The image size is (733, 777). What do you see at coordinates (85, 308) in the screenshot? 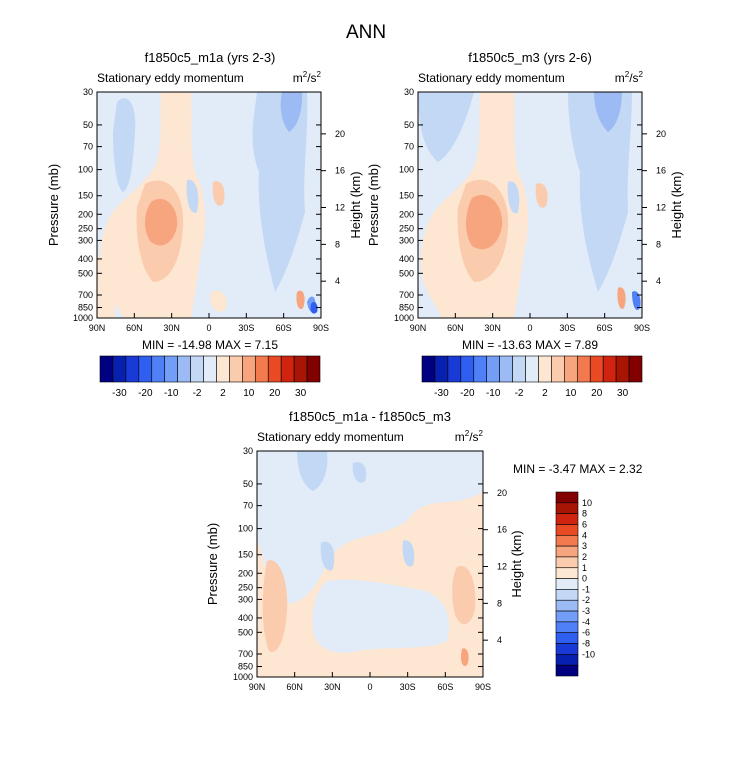
I see `y-tick-label: 850` at bounding box center [85, 308].